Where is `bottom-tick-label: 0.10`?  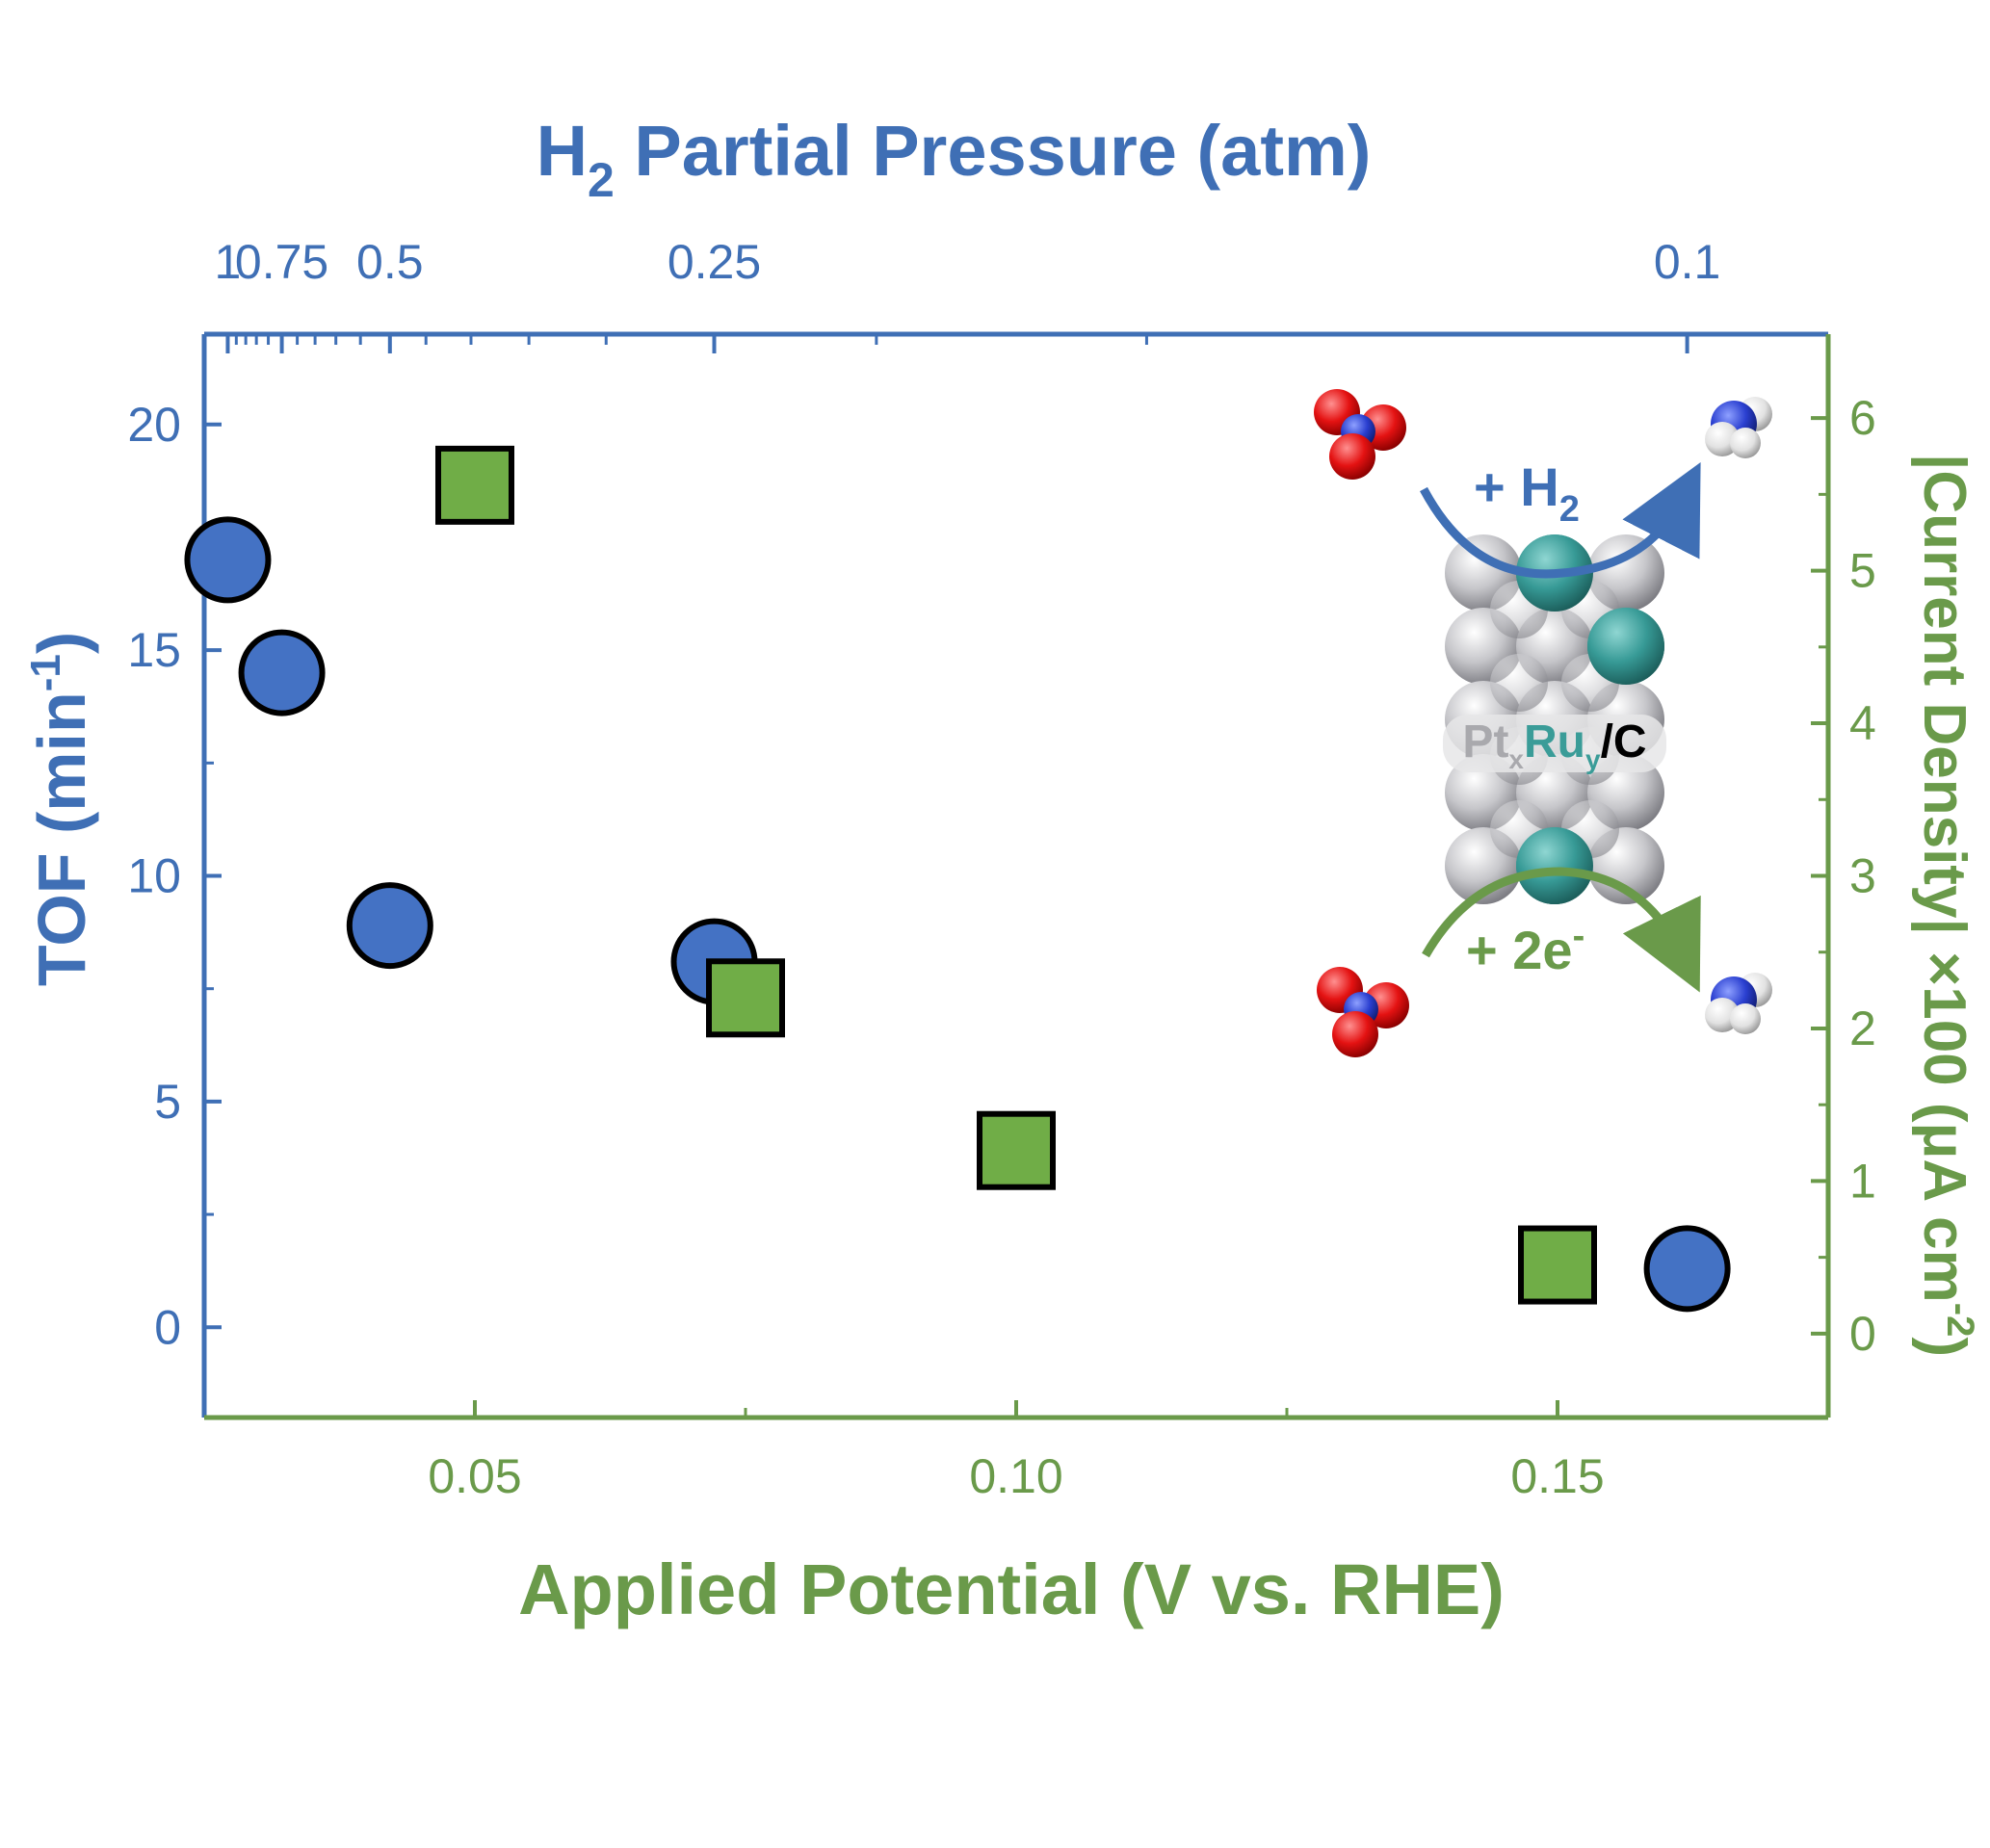 bottom-tick-label: 0.10 is located at coordinates (1015, 1476).